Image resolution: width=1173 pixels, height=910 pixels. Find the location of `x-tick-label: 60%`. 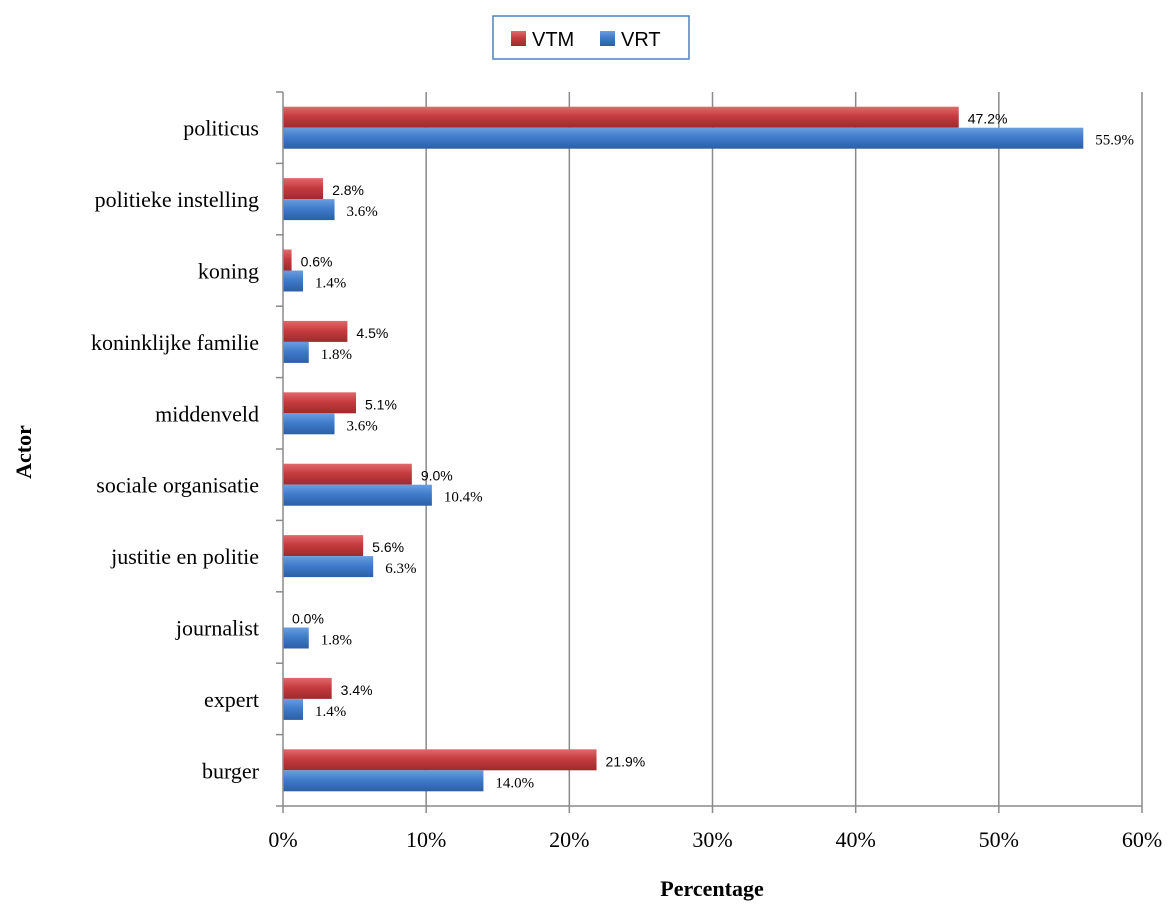

x-tick-label: 60% is located at coordinates (1142, 839).